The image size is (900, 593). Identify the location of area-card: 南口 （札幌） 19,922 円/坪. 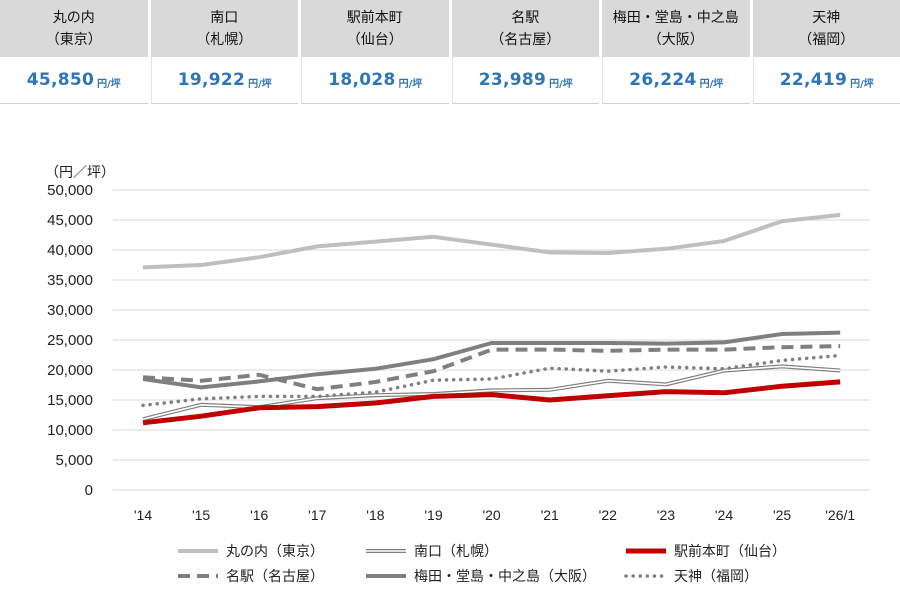
(224, 52).